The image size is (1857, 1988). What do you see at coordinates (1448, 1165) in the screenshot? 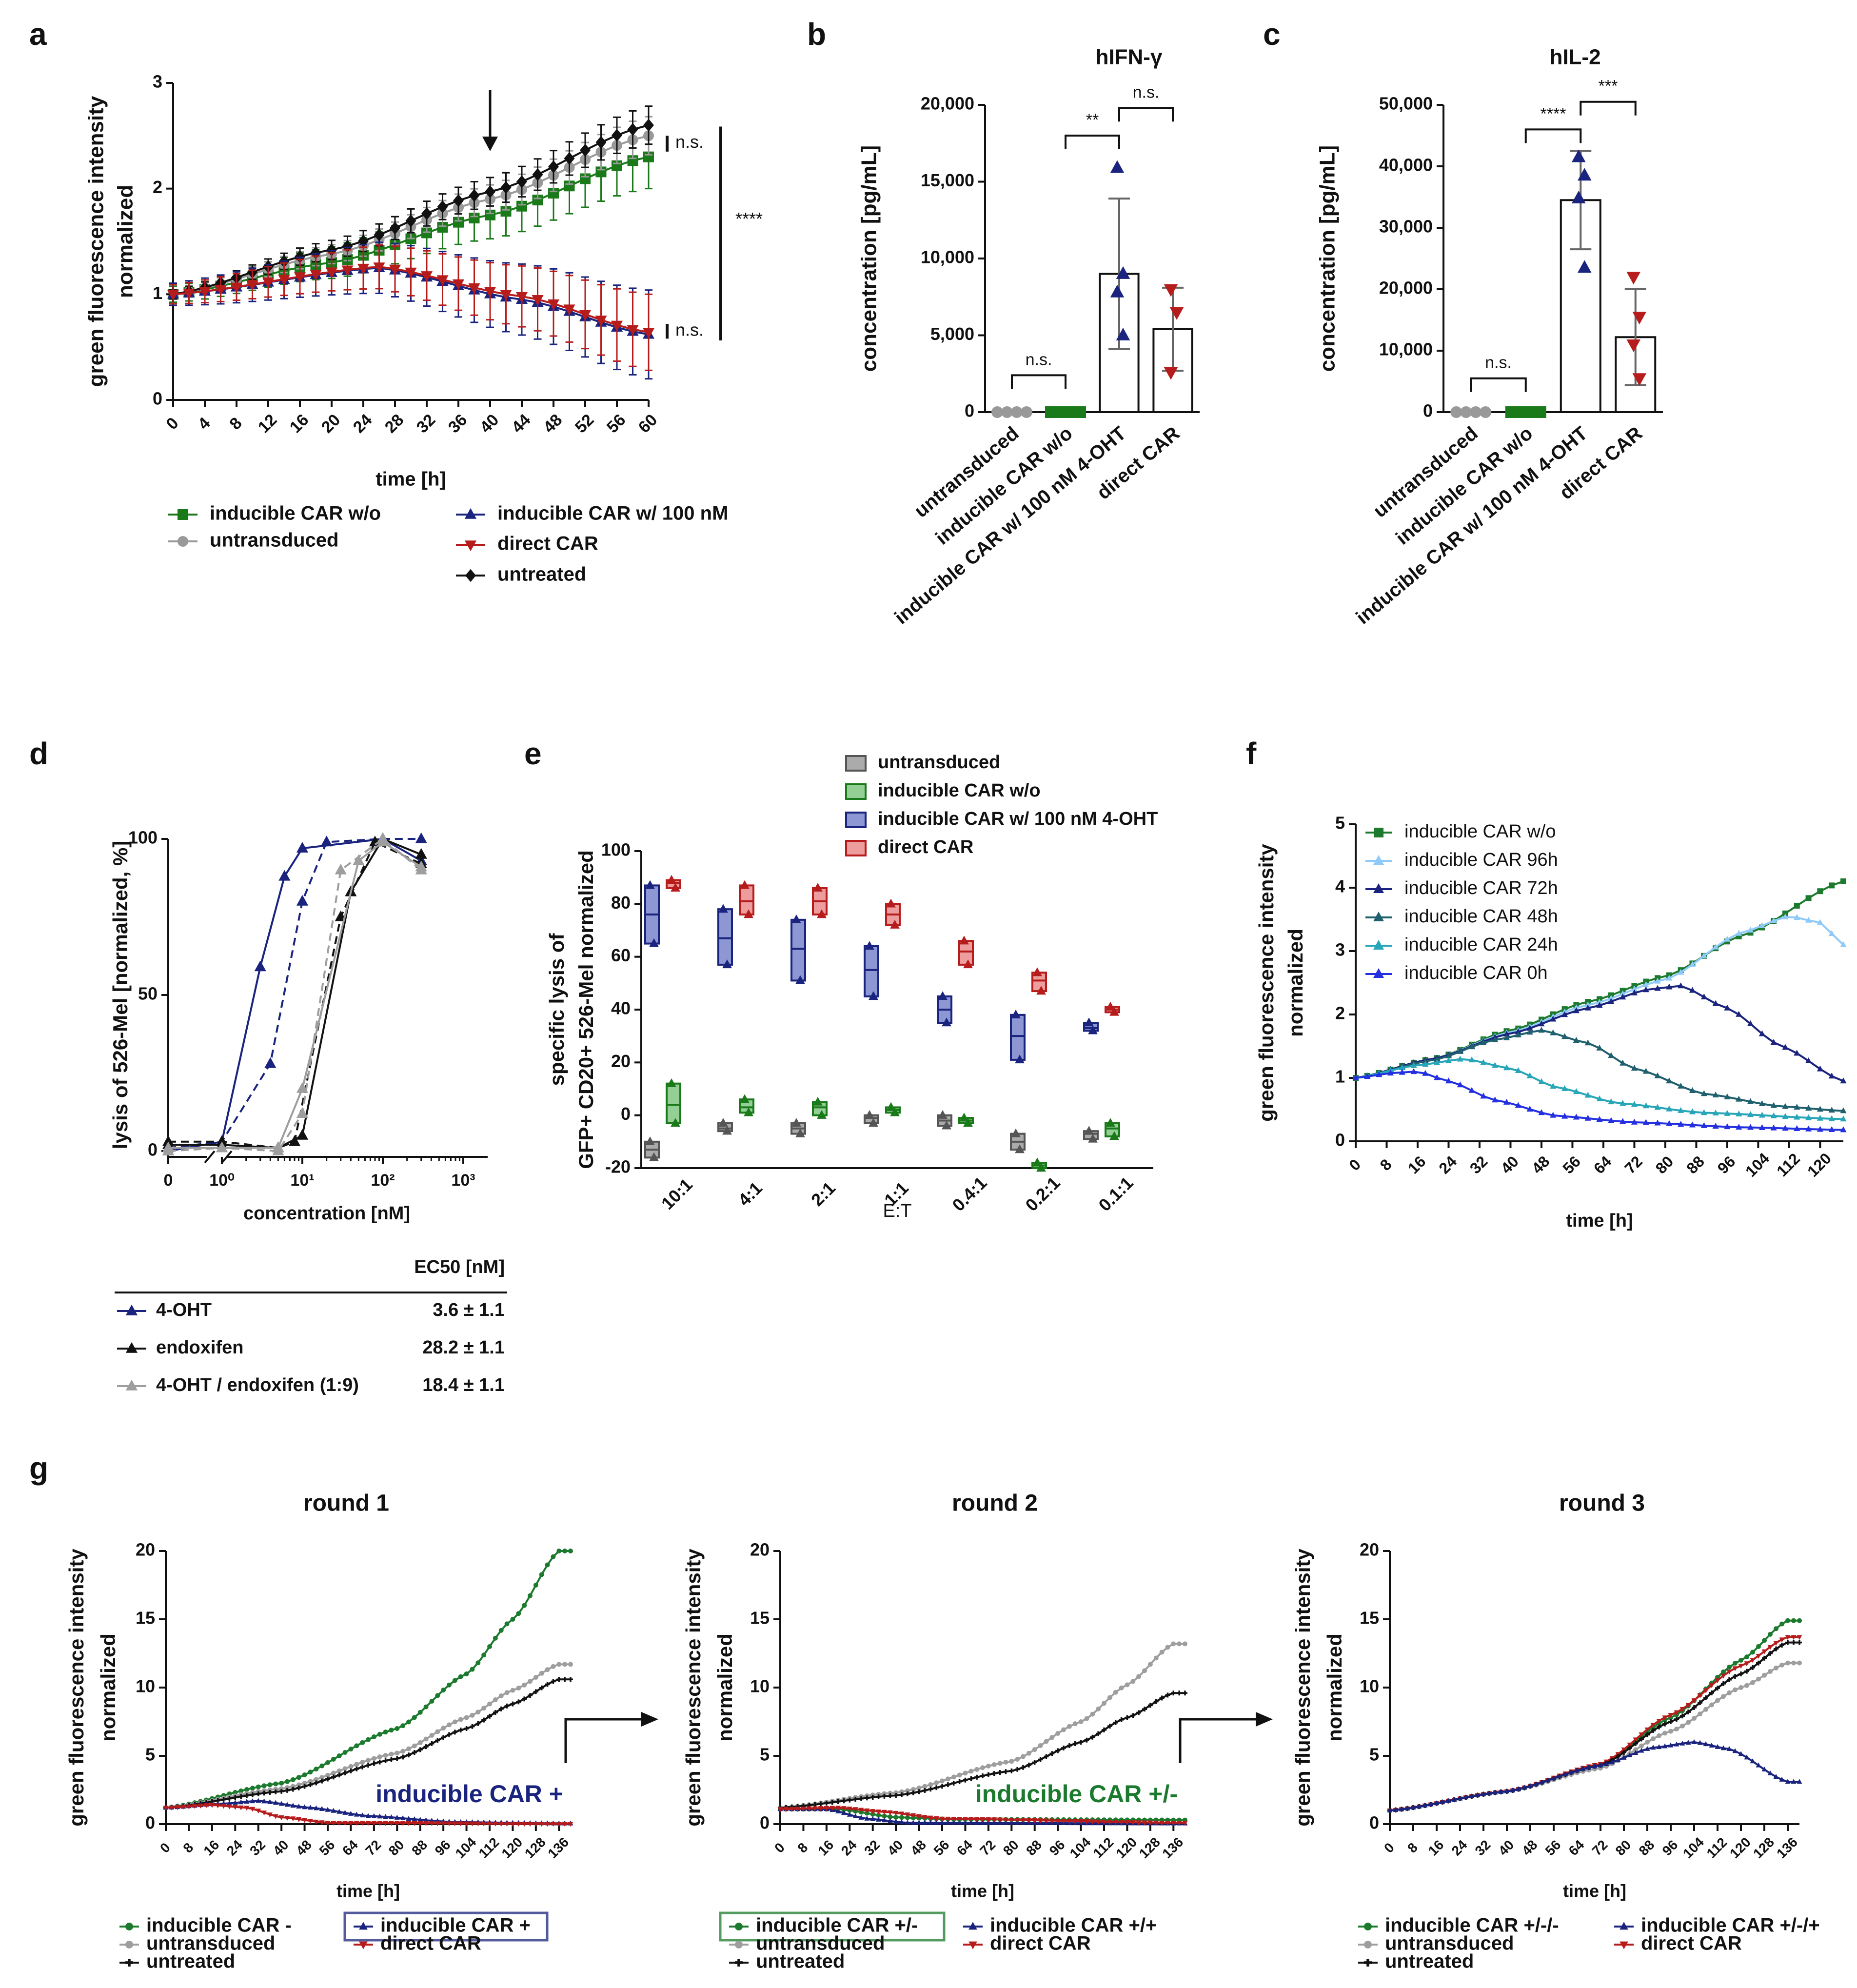
I see `x-tick-label: 24` at bounding box center [1448, 1165].